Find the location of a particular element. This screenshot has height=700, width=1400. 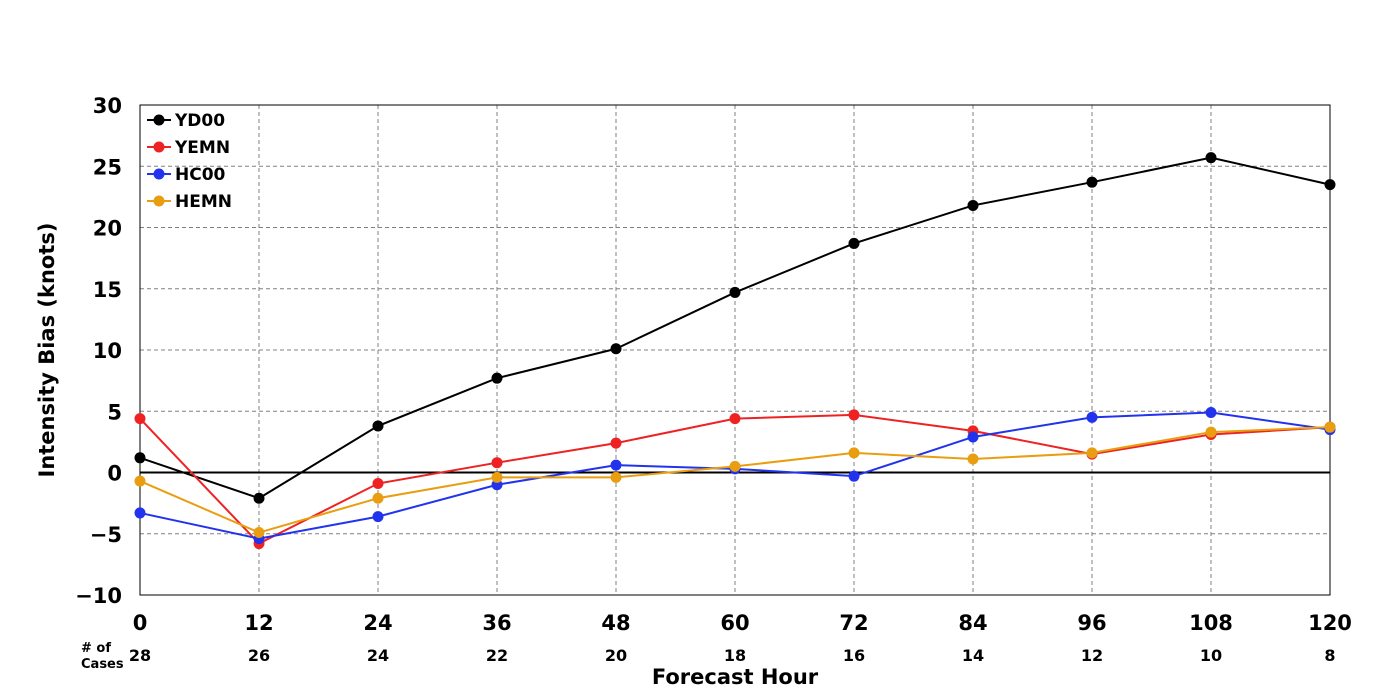

x-tick-label: 36 is located at coordinates (496, 623).